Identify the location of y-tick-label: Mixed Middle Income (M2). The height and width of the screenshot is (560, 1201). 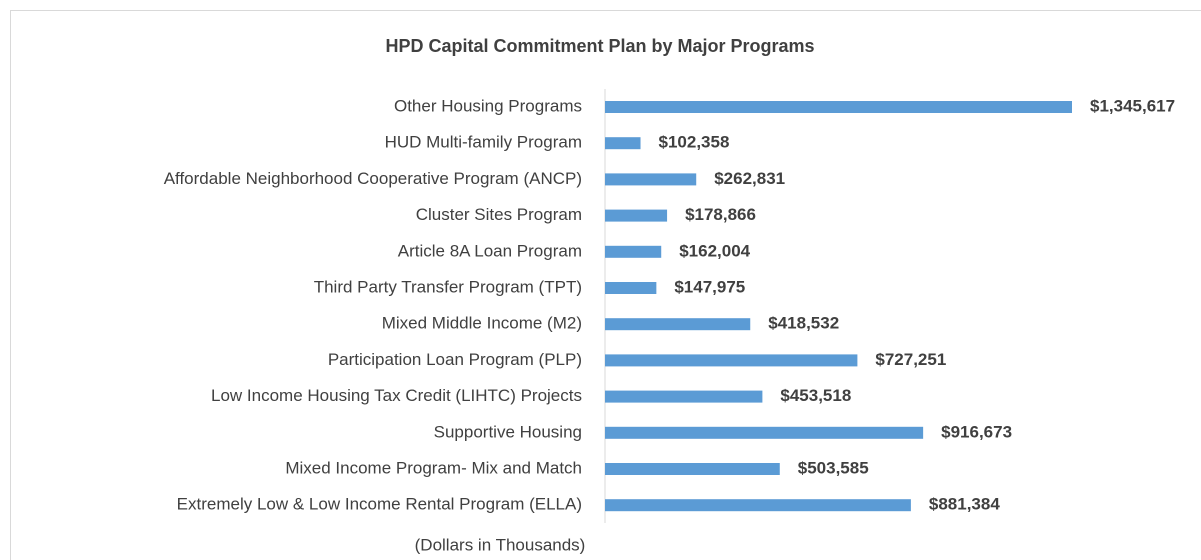
(482, 323).